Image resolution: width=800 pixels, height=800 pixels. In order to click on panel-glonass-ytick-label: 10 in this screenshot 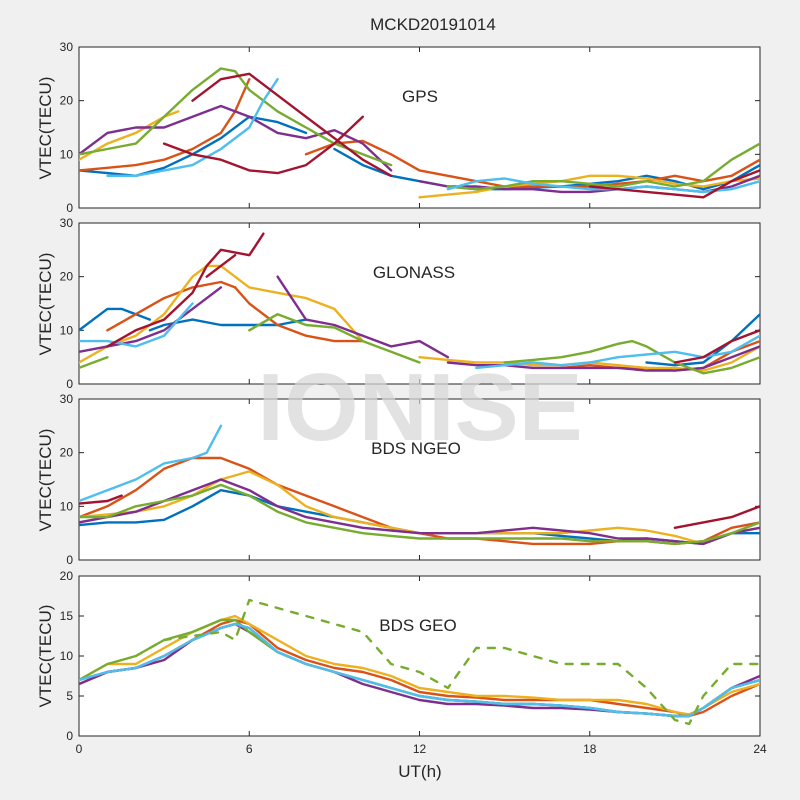, I will do `click(67, 330)`.